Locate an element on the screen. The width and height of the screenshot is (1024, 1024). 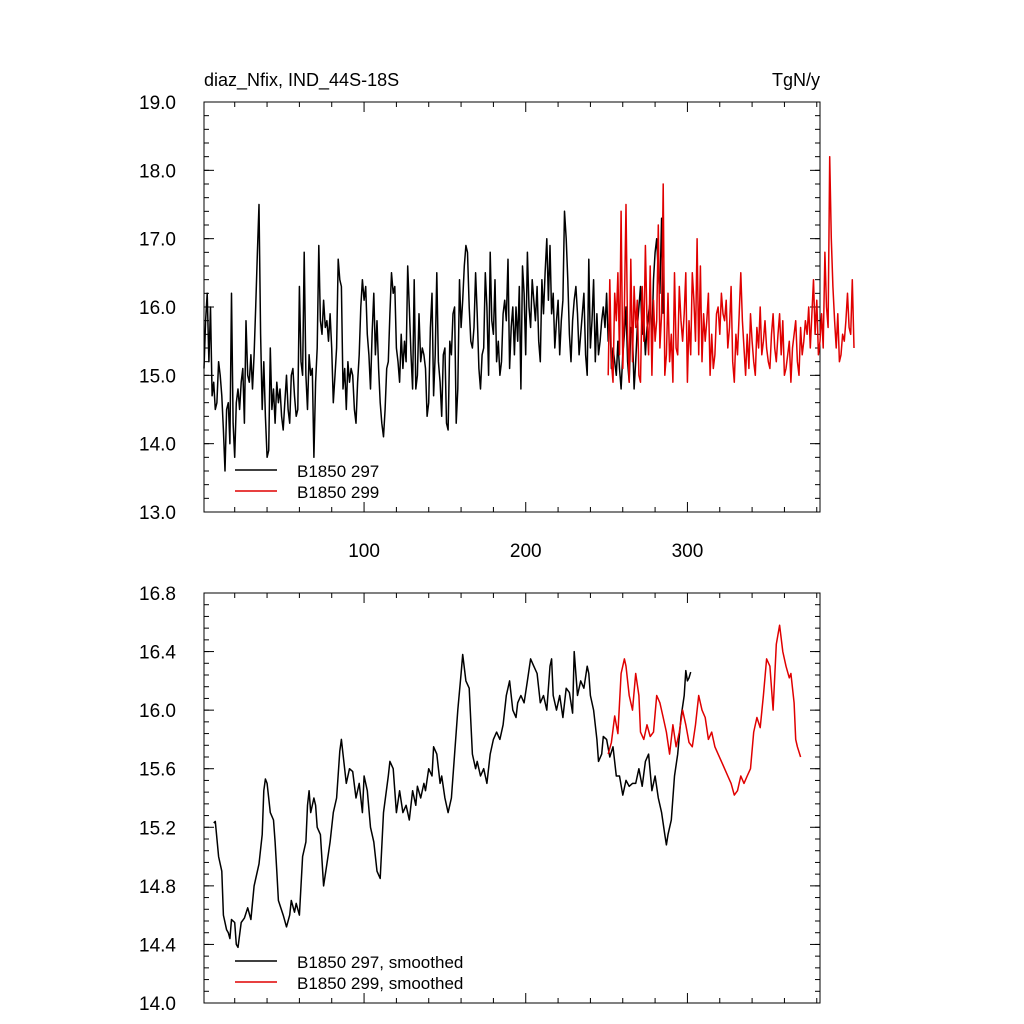
bottom-y-tick-label: 16.4 is located at coordinates (157, 653).